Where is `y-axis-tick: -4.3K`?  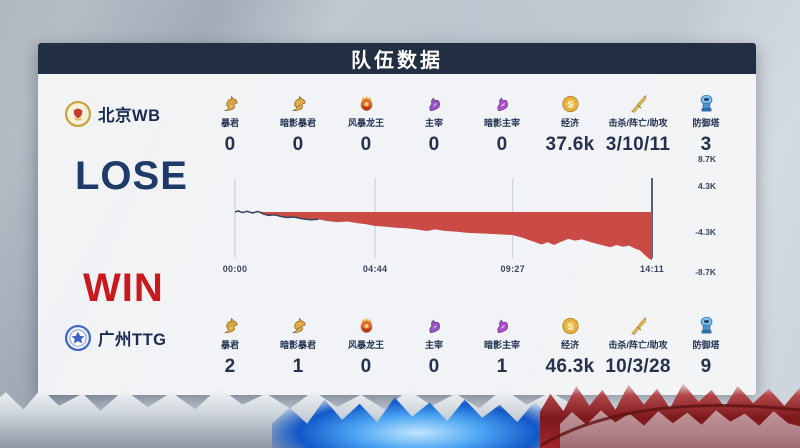 y-axis-tick: -4.3K is located at coordinates (705, 232).